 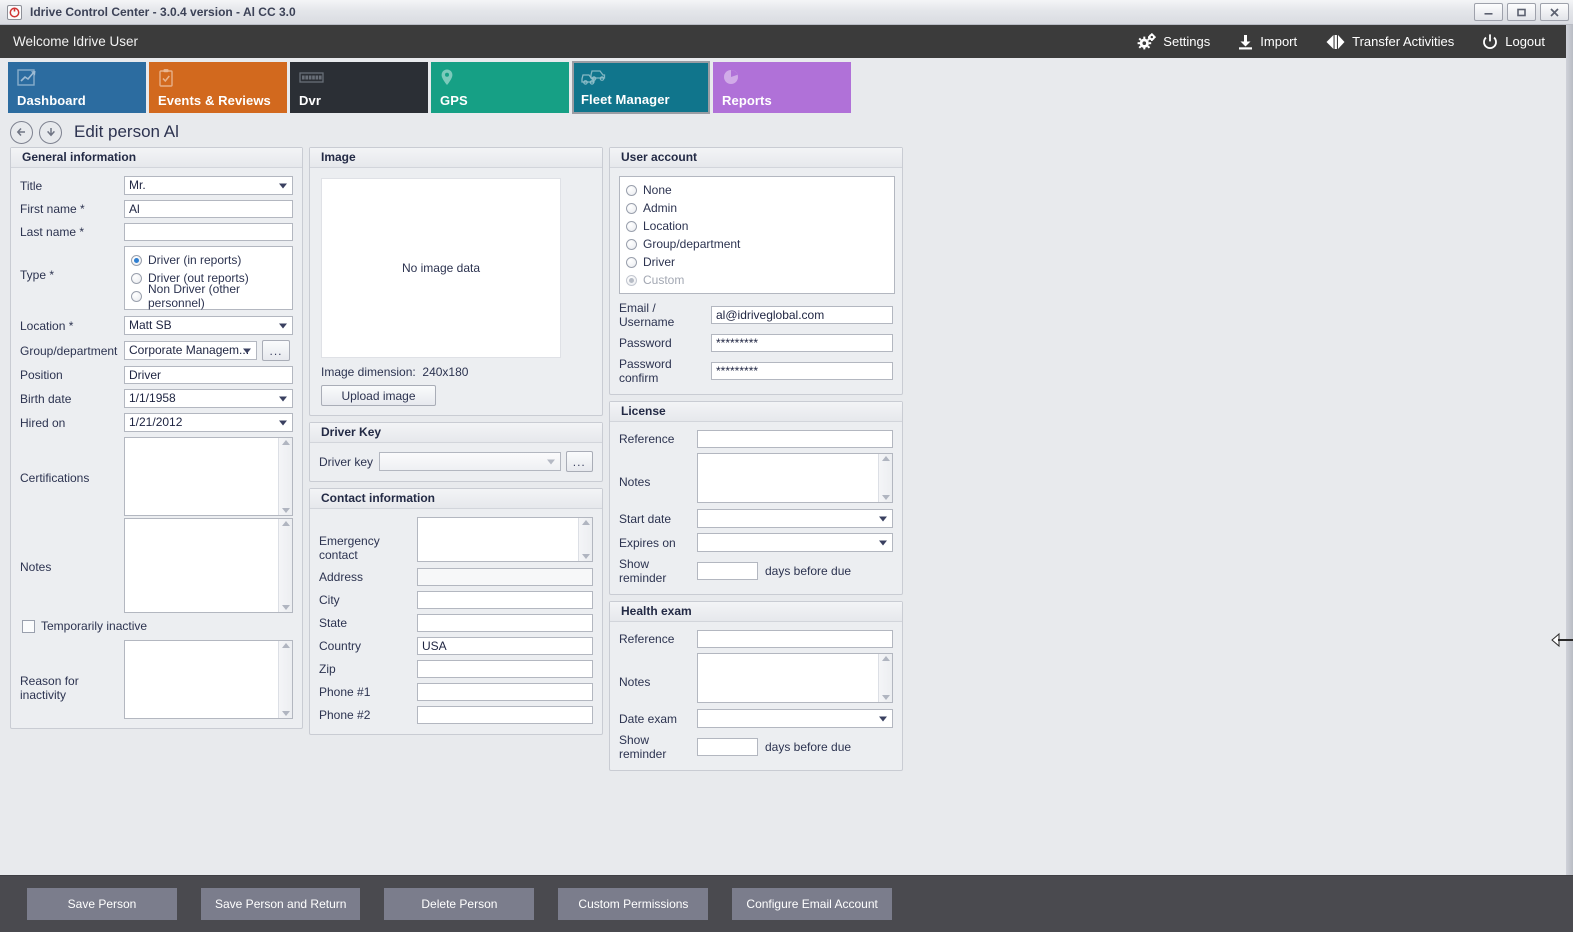 I want to click on maximize-button, so click(x=1521, y=12).